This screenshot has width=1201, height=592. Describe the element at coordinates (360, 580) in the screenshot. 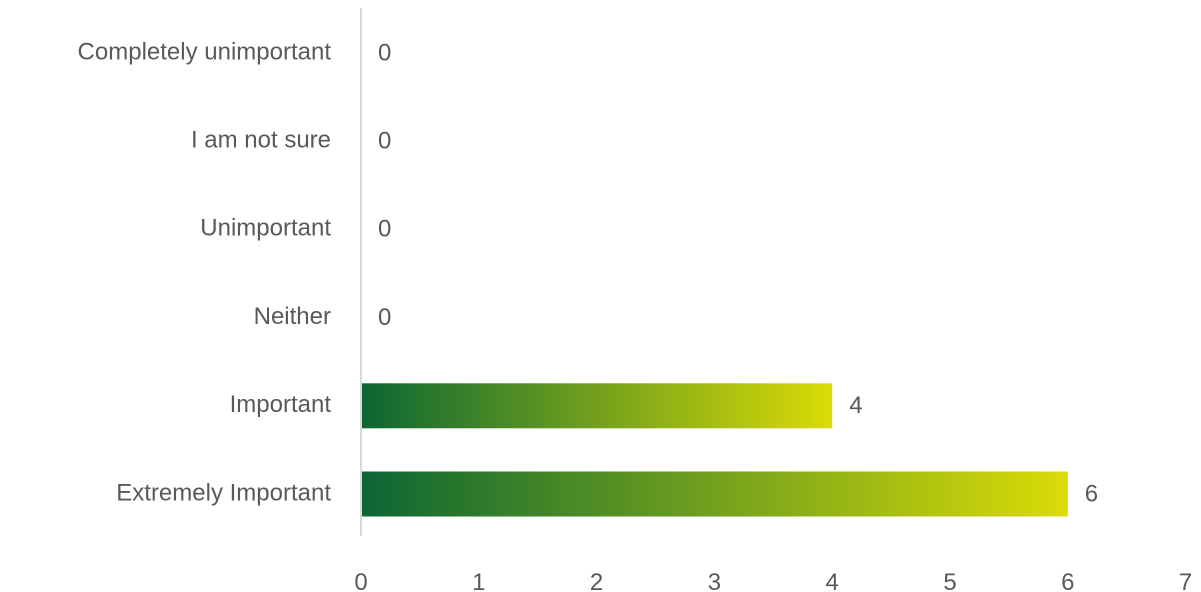

I see `x-tick-label: 0` at that location.